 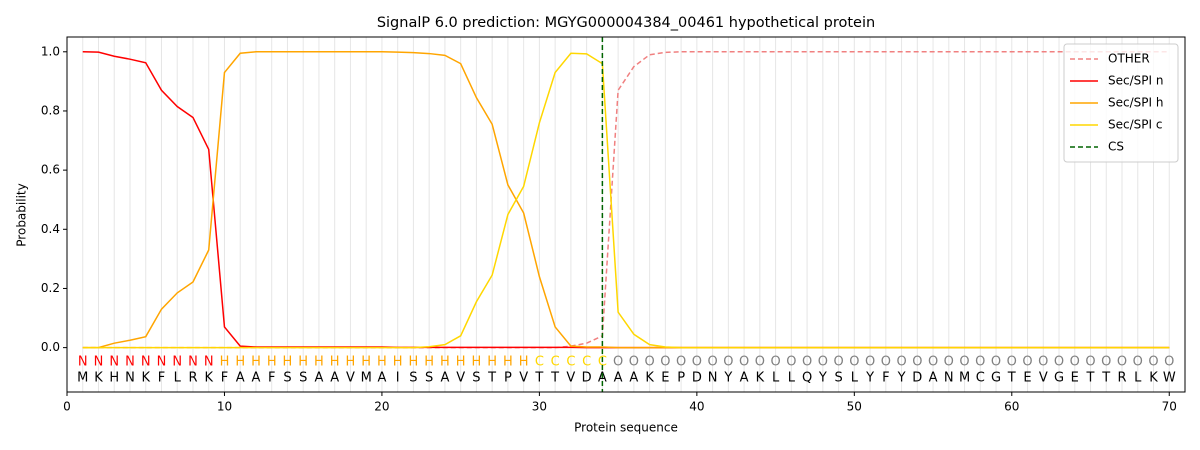 I want to click on residue-label: Q, so click(x=807, y=377).